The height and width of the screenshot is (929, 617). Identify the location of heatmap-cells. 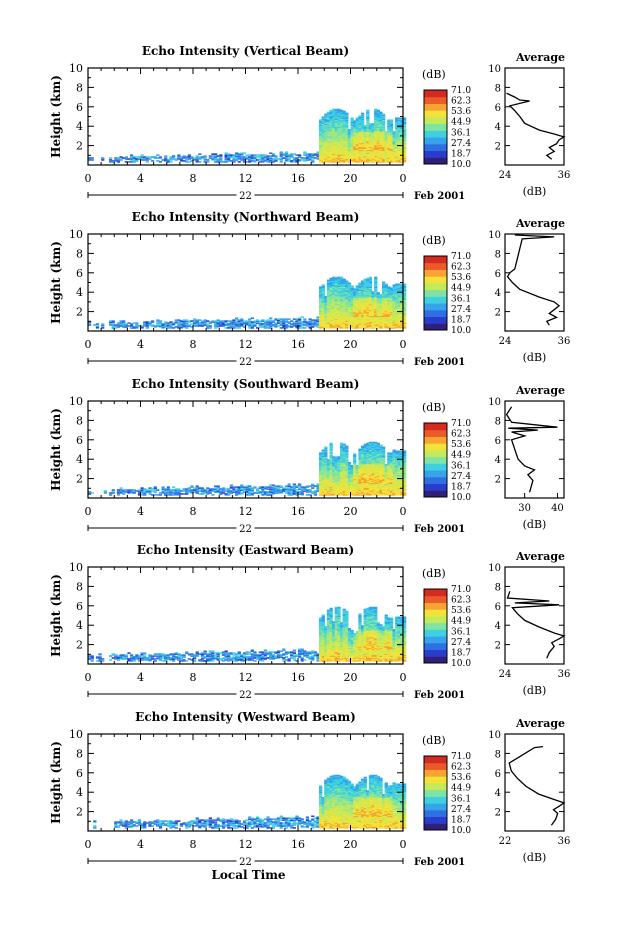
(247, 302).